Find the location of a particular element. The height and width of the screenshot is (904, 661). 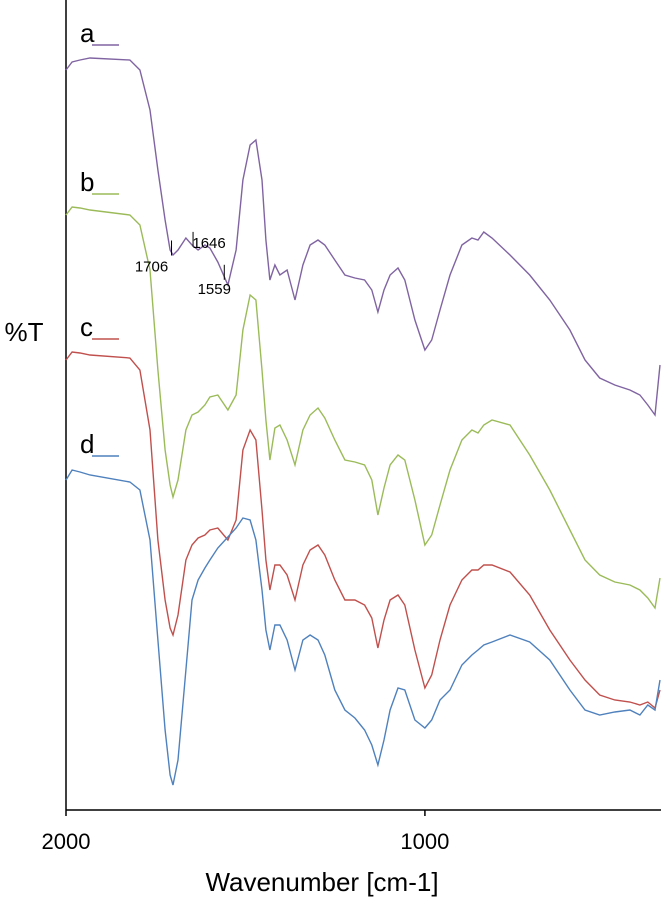

annotation-label: 1706 is located at coordinates (151, 266).